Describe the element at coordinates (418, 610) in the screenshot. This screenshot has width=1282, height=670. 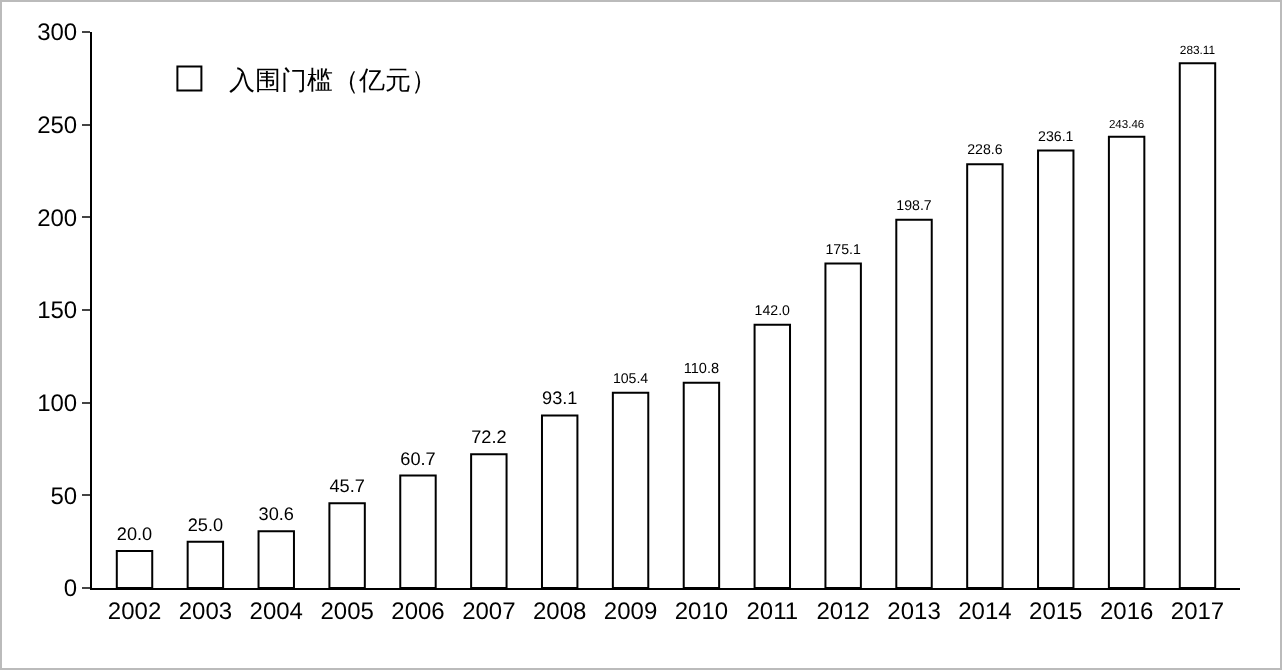
I see `x-tick-label: 2006` at that location.